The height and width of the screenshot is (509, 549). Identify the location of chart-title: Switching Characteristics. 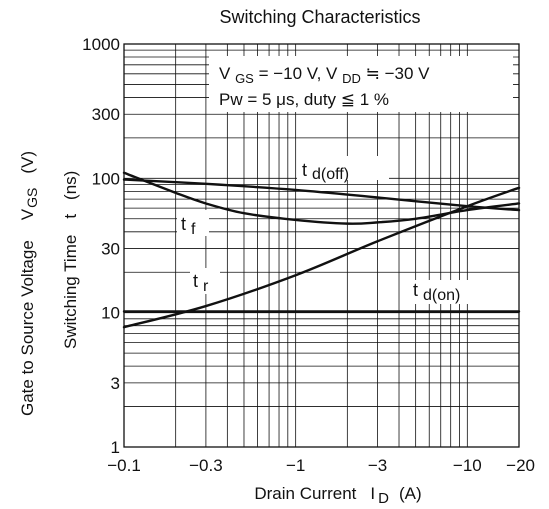
(319, 17).